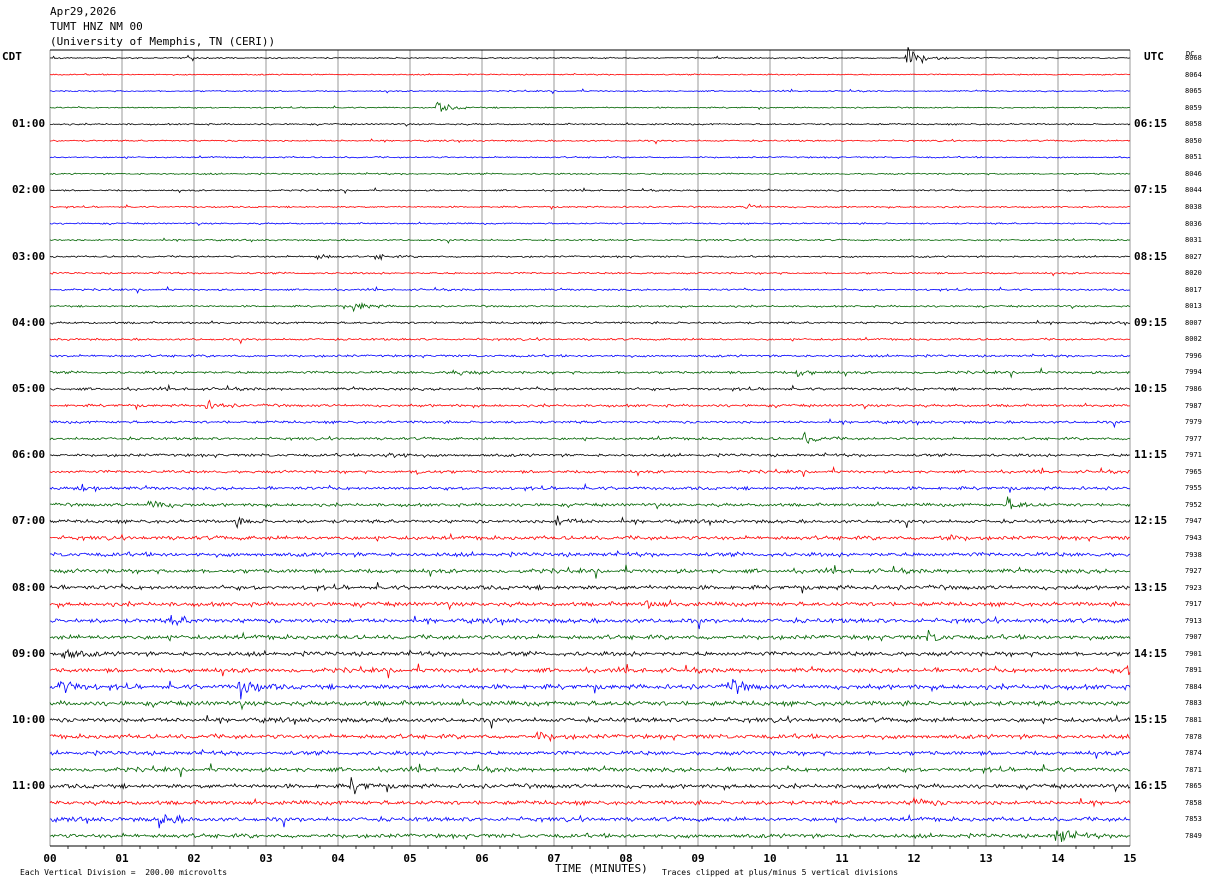 The image size is (1210, 886). What do you see at coordinates (1193, 769) in the screenshot?
I see `dc-offset-label: 7871` at bounding box center [1193, 769].